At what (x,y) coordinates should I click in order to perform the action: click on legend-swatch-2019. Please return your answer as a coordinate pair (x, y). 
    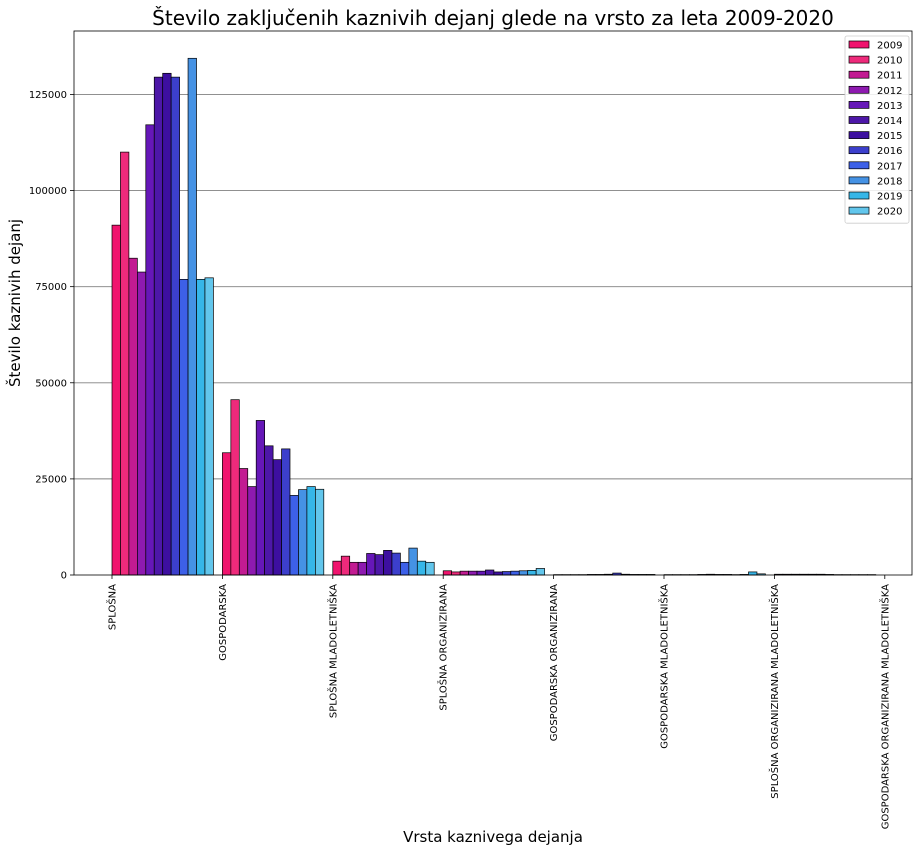
    Looking at the image, I should click on (859, 195).